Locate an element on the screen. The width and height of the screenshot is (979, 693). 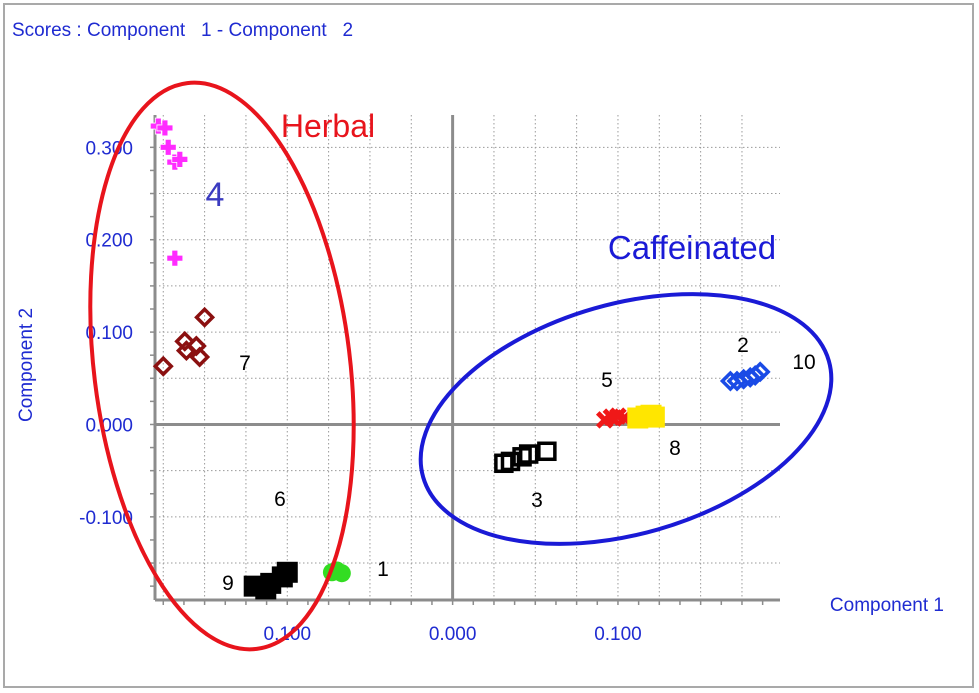
y-tick-label: 0.100 is located at coordinates (109, 333).